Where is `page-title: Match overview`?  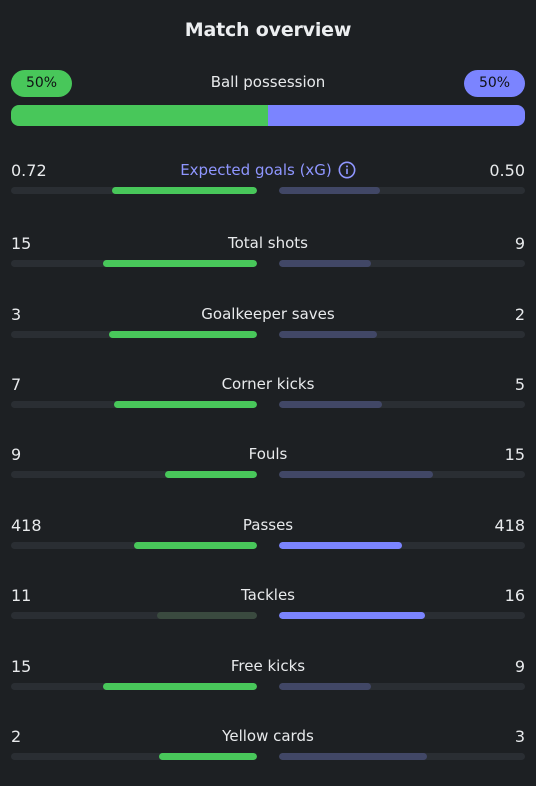
page-title: Match overview is located at coordinates (268, 30).